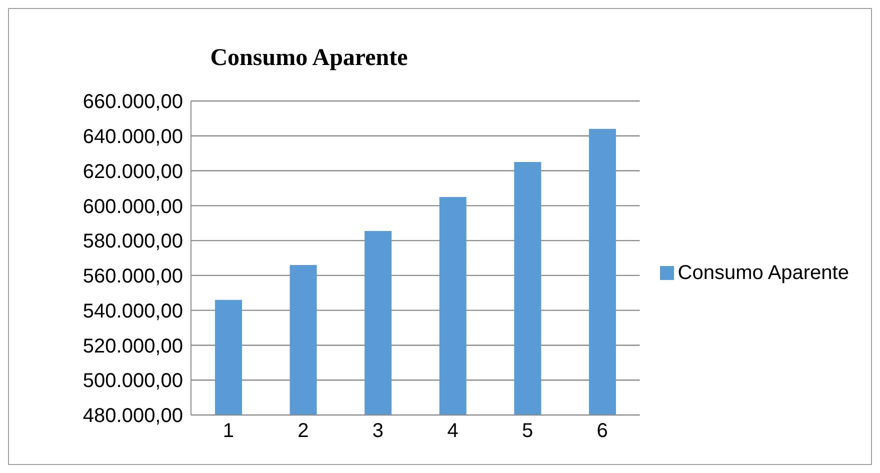 The image size is (880, 473). What do you see at coordinates (132, 311) in the screenshot?
I see `y-tick-label: 540.000,00` at bounding box center [132, 311].